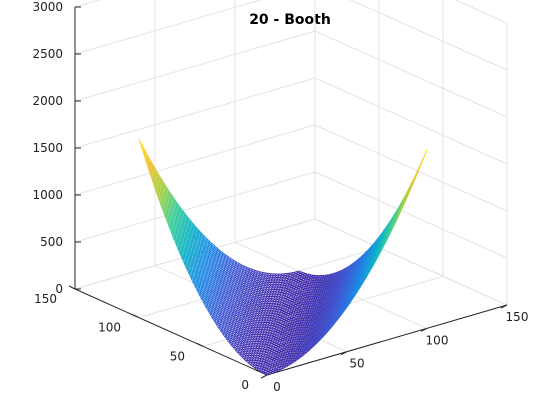 This screenshot has width=560, height=420. What do you see at coordinates (387, 340) in the screenshot?
I see `x-axis-line` at bounding box center [387, 340].